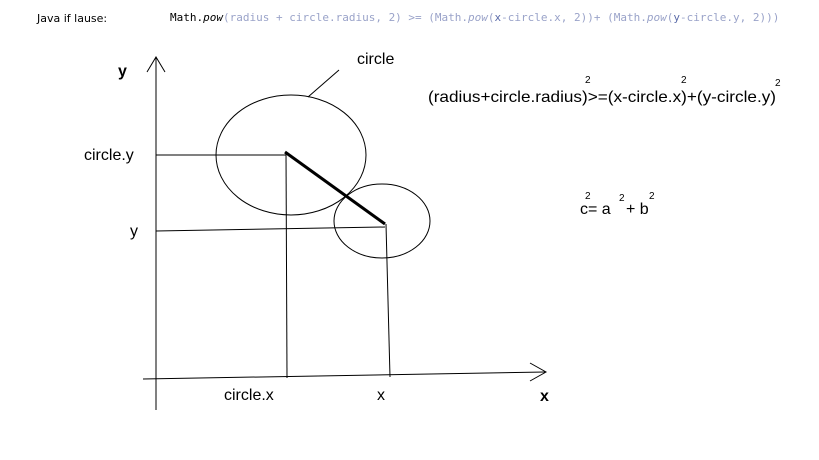 The width and height of the screenshot is (819, 460). Describe the element at coordinates (375, 59) in the screenshot. I see `circle-label: circle` at that location.